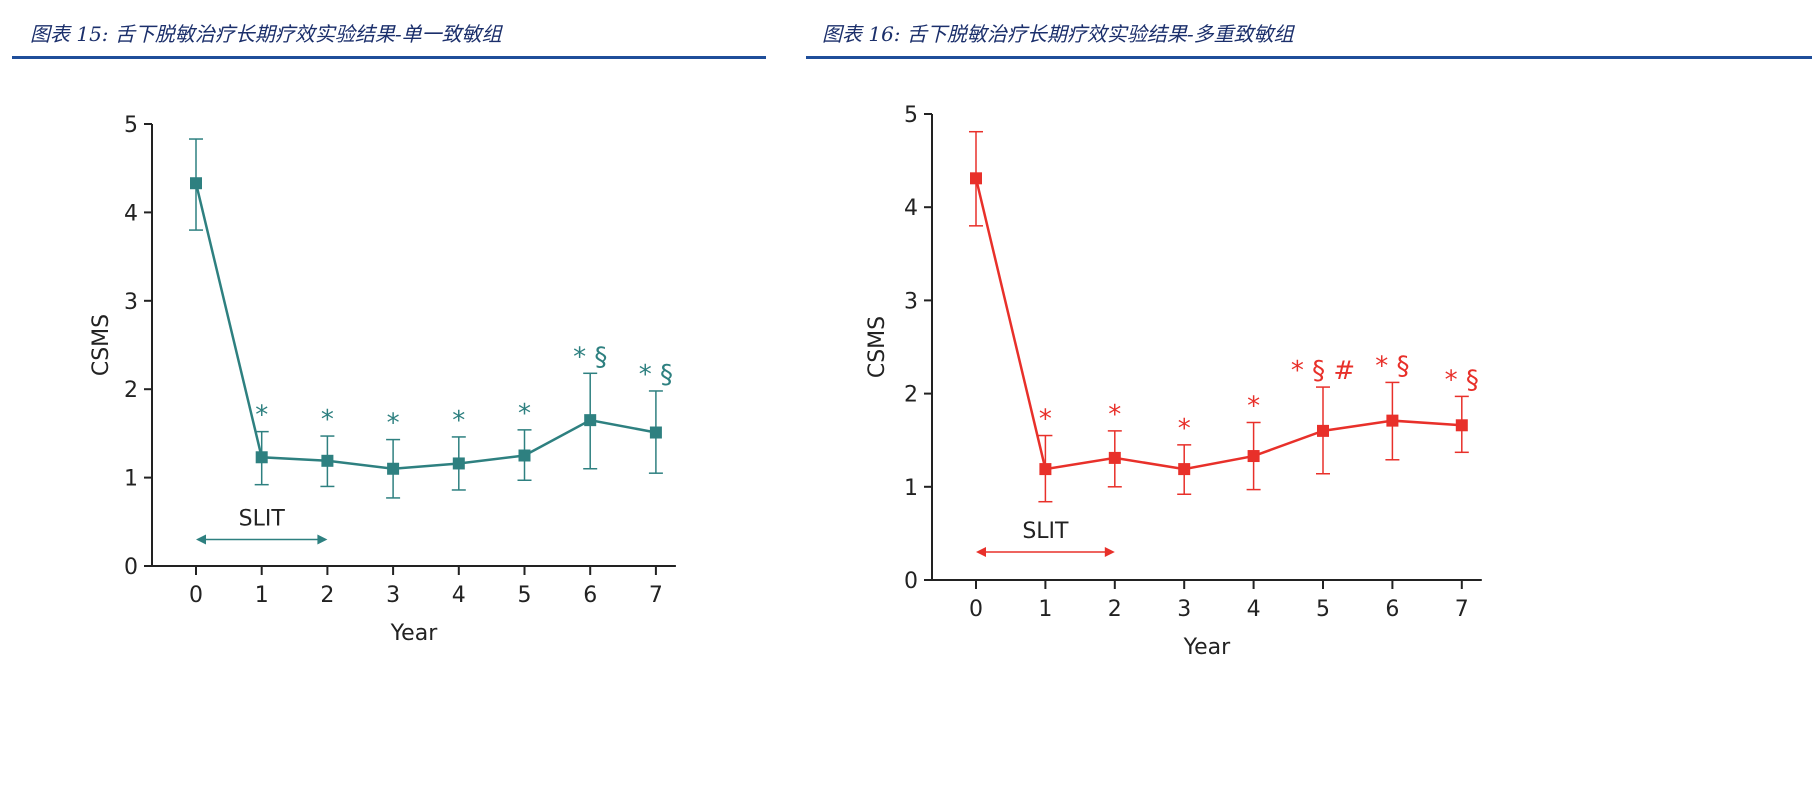  Describe the element at coordinates (1058, 34) in the screenshot. I see `figure-16-title: 图表 16: 舌下脱敏治疗长期疗效实验结果-多重致敏组` at that location.